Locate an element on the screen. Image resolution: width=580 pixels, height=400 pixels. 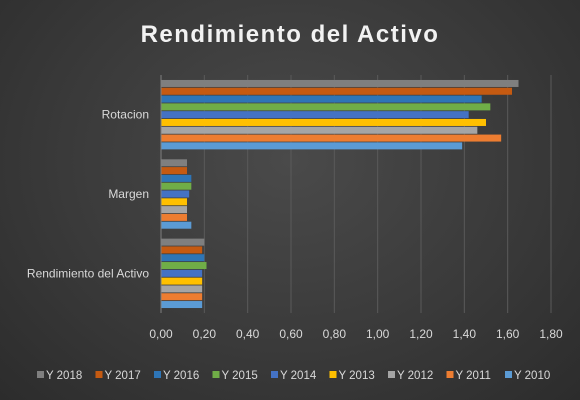
x-tick-label: 1,80 is located at coordinates (551, 334).